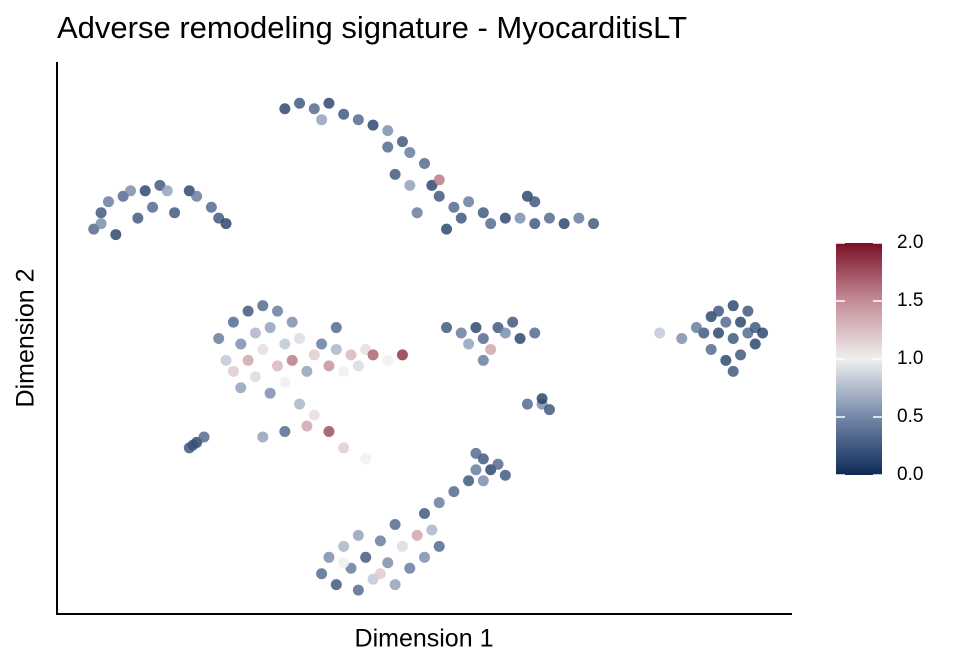 This screenshot has width=960, height=672. What do you see at coordinates (910, 358) in the screenshot?
I see `colorbar-tick-label: 1.0` at bounding box center [910, 358].